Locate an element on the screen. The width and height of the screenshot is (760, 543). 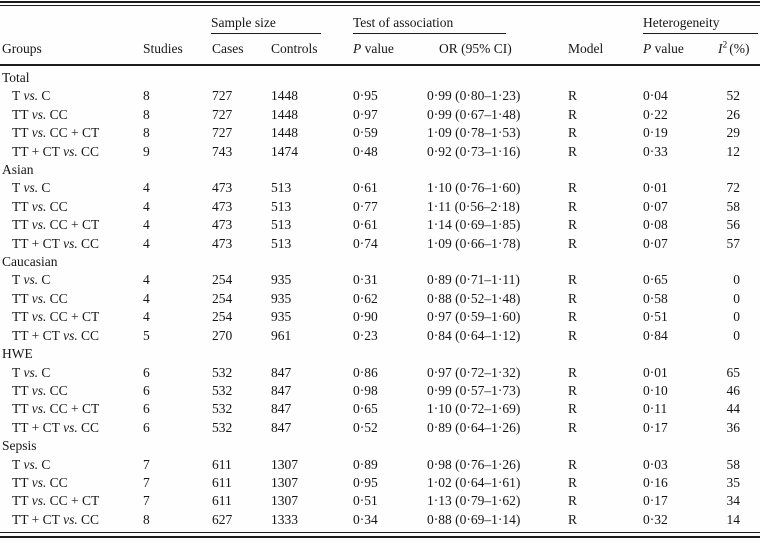
cell-p_assoc: 0·59 is located at coordinates (365, 133).